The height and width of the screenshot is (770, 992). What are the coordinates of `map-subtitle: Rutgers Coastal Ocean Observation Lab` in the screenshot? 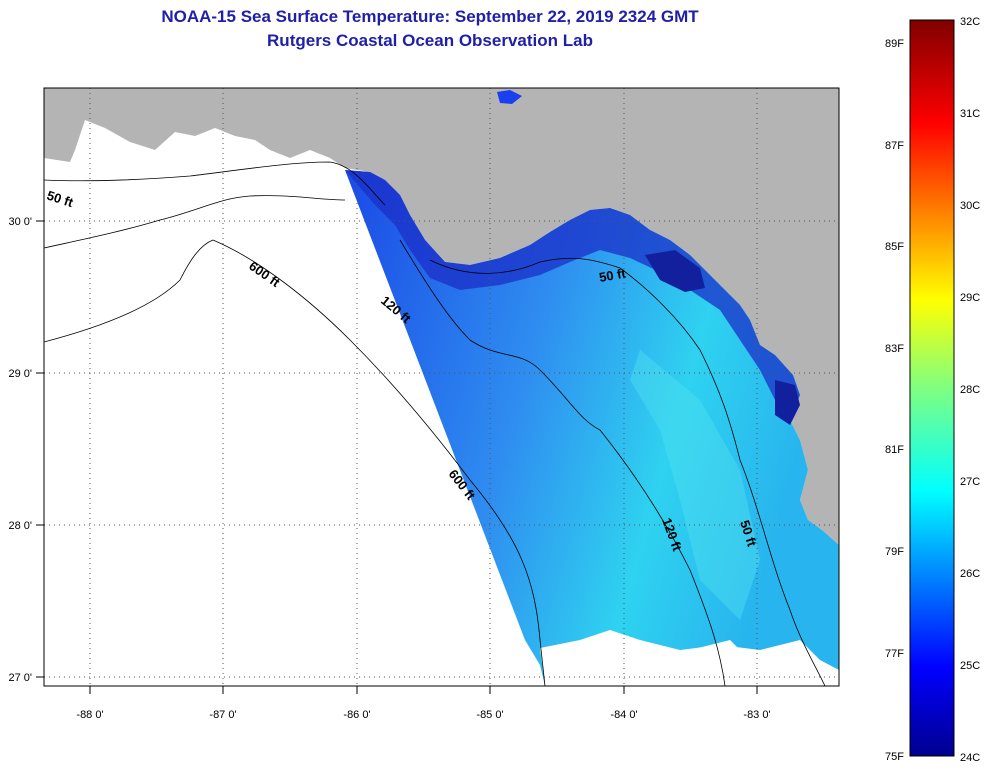 It's located at (430, 40).